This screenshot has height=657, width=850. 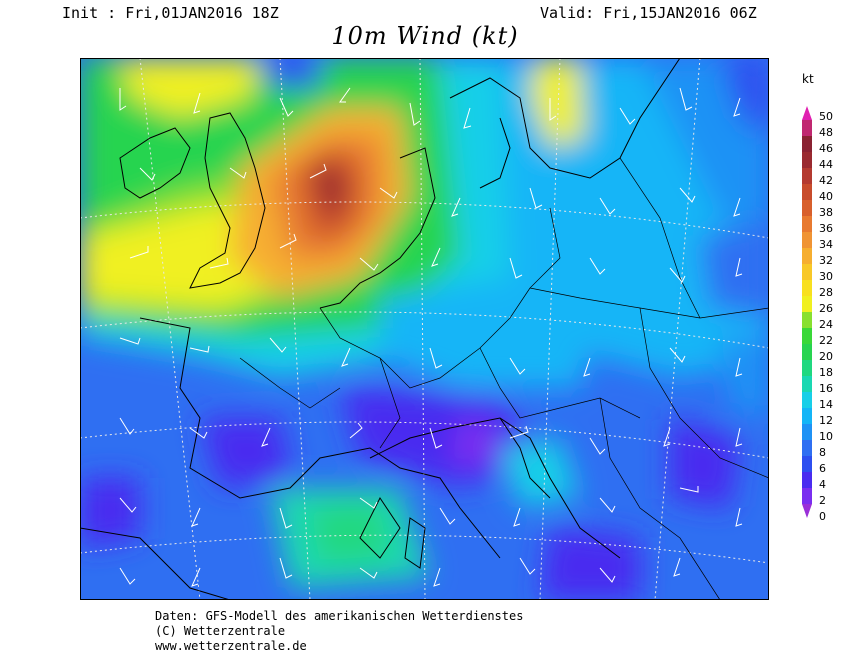 I want to click on legend-tick-label: 4, so click(x=822, y=484).